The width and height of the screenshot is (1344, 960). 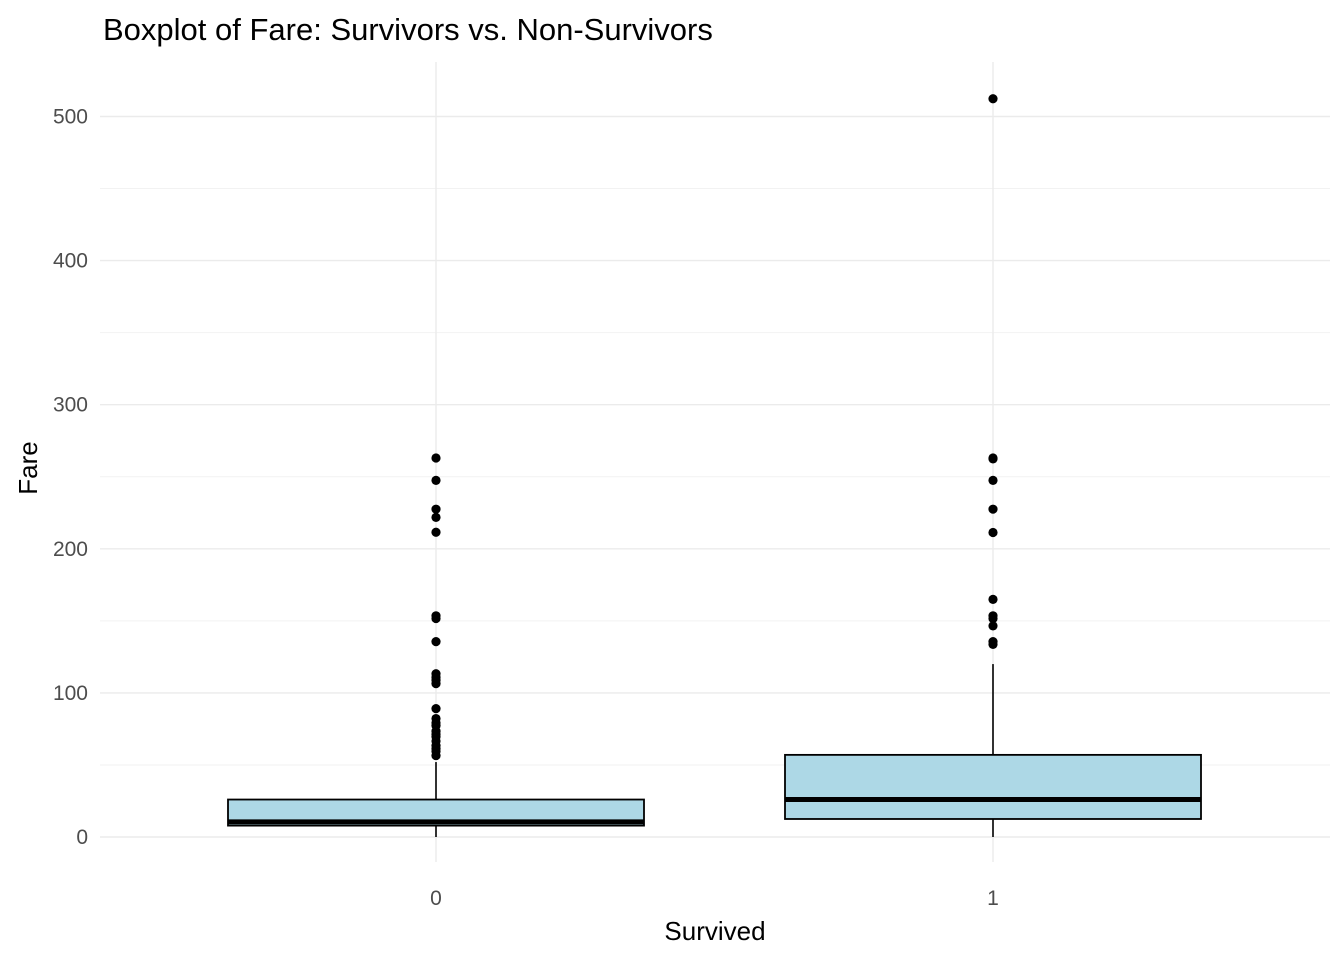 I want to click on y-axis-title: Fare, so click(x=28, y=467).